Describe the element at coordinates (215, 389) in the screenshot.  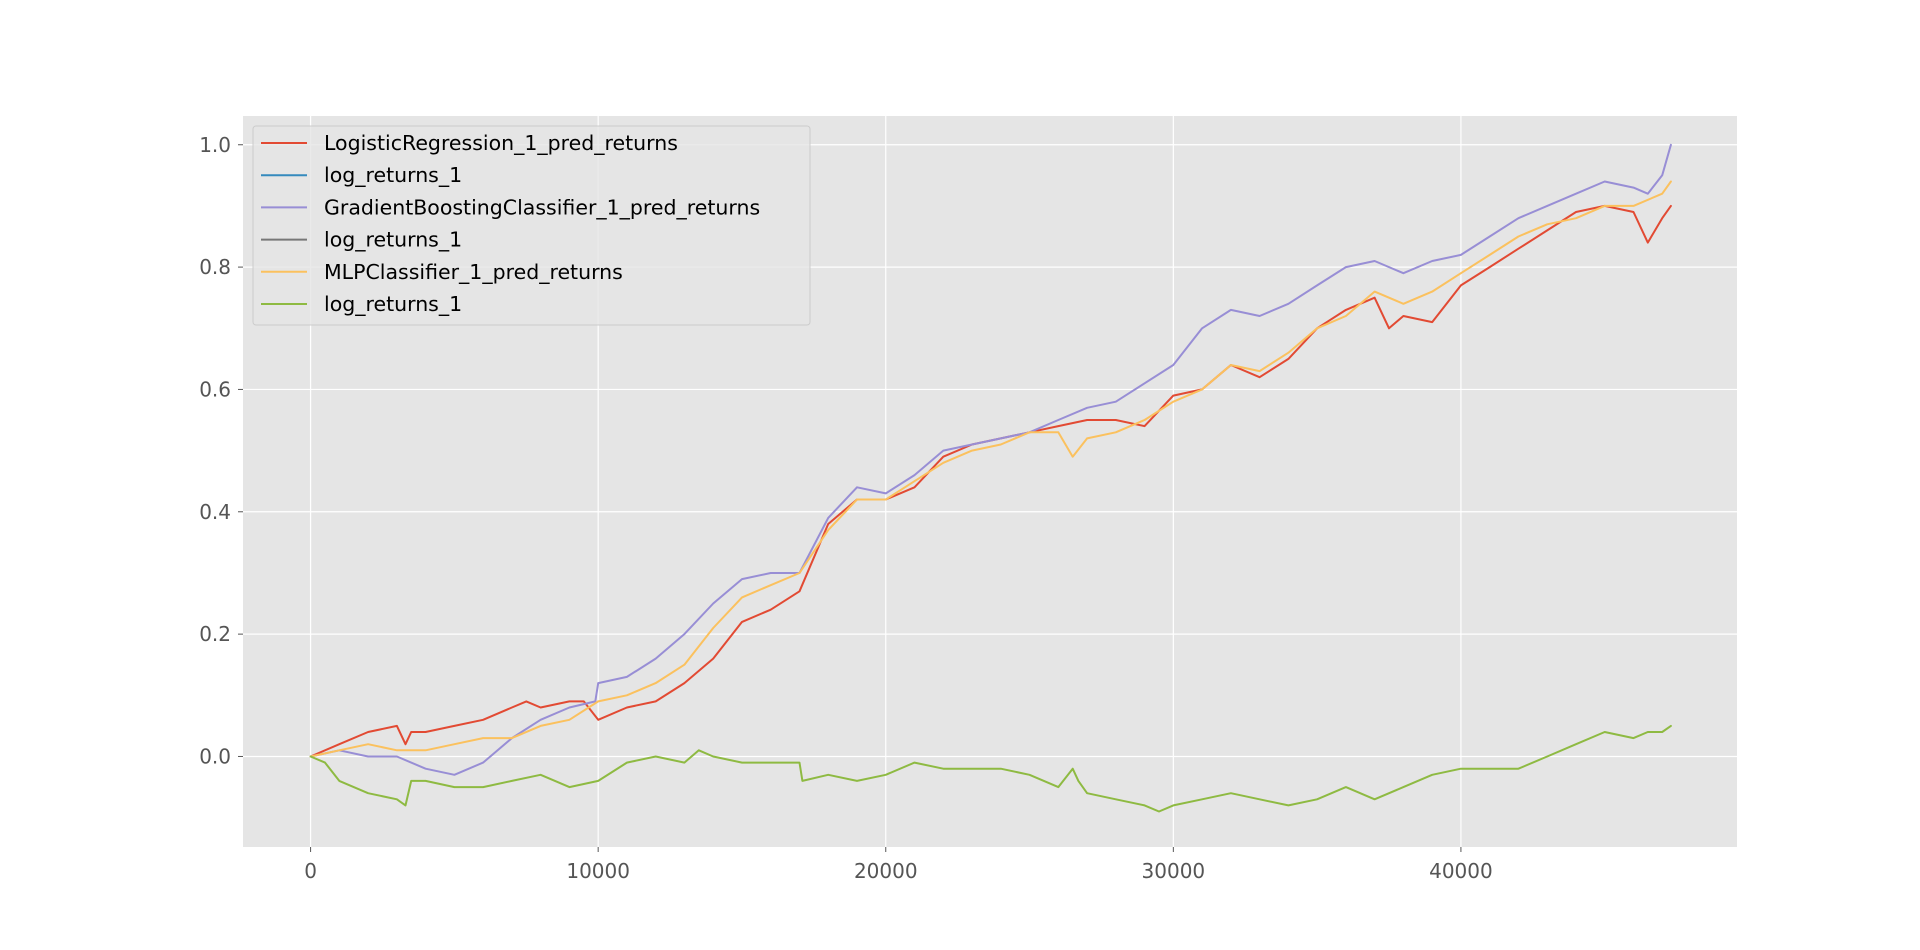
I see `y-tick-label: 0.6` at that location.